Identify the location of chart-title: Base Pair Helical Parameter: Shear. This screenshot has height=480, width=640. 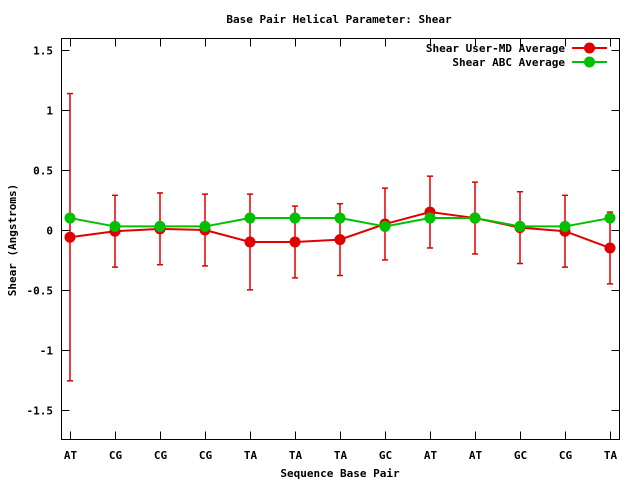
(339, 19).